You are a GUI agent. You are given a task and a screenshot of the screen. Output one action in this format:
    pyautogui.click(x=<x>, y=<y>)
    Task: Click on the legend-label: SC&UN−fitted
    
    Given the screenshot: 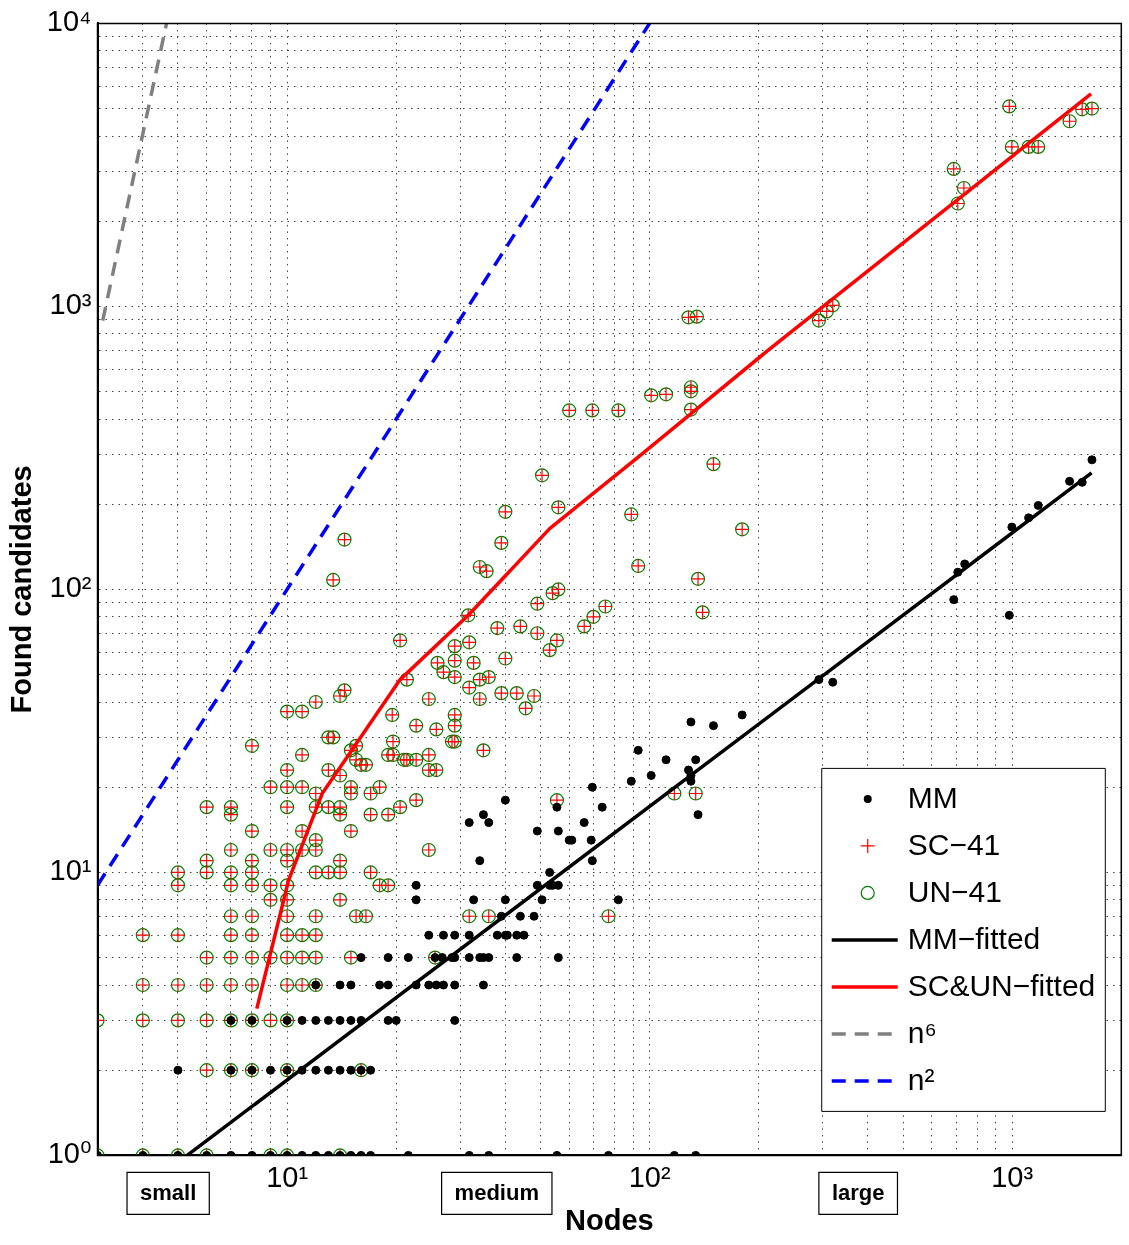 What is the action you would take?
    pyautogui.click(x=1001, y=986)
    